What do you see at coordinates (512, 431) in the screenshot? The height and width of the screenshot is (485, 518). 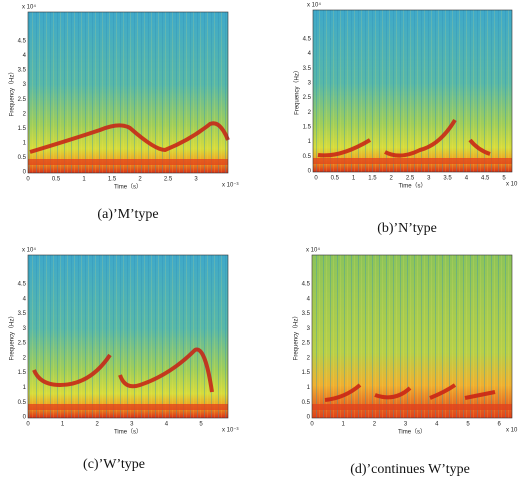 I see `x-exponent: x 10` at bounding box center [512, 431].